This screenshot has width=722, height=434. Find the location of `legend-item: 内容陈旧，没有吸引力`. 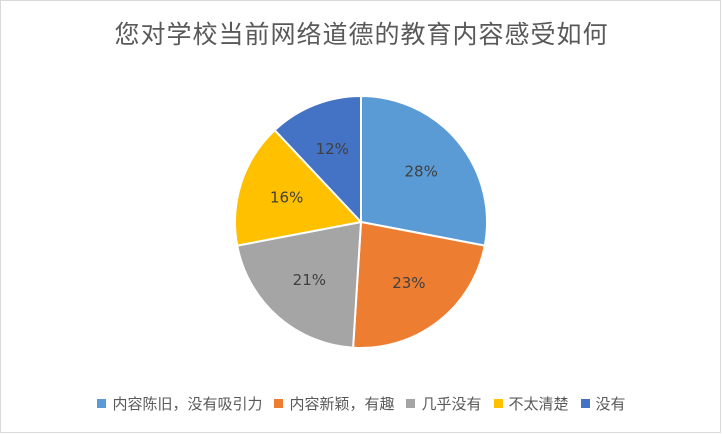

legend-item: 内容陈旧，没有吸引力 is located at coordinates (179, 403).